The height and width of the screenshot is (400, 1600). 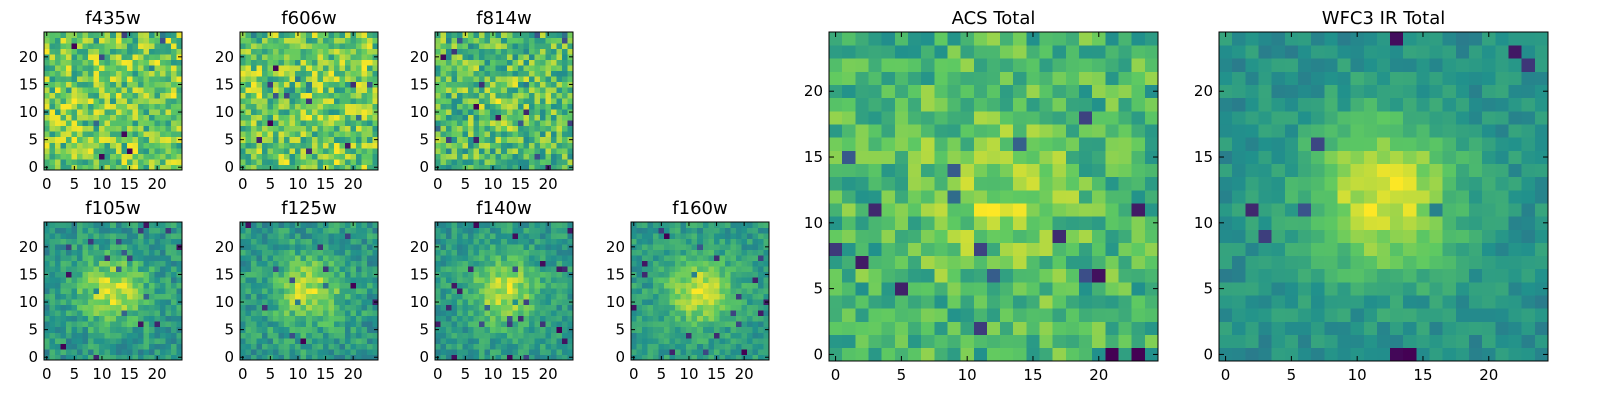 What do you see at coordinates (419, 57) in the screenshot?
I see `y-tick-label: 20` at bounding box center [419, 57].